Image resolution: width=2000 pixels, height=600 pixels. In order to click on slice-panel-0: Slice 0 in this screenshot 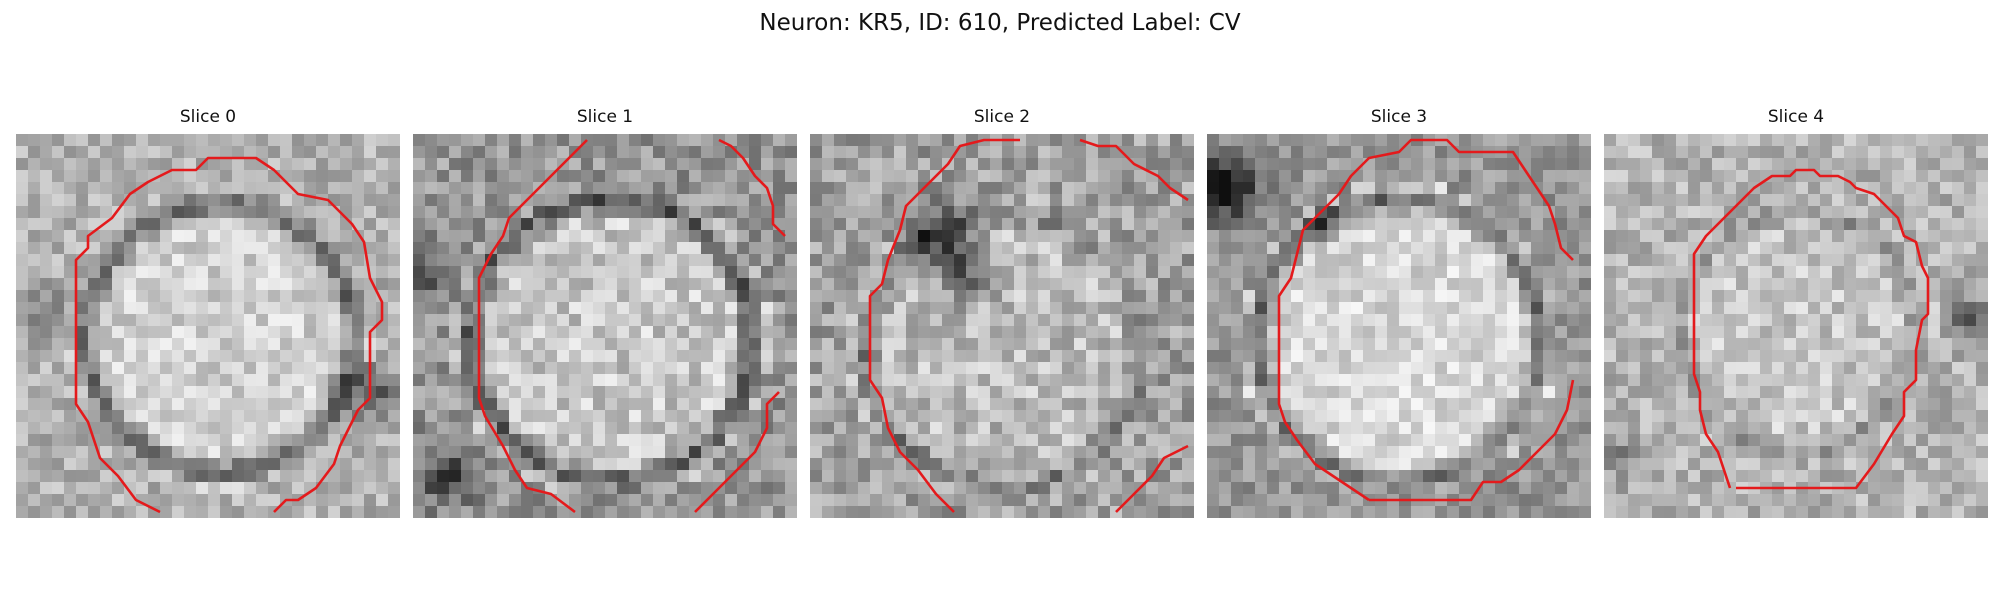, I will do `click(208, 312)`.